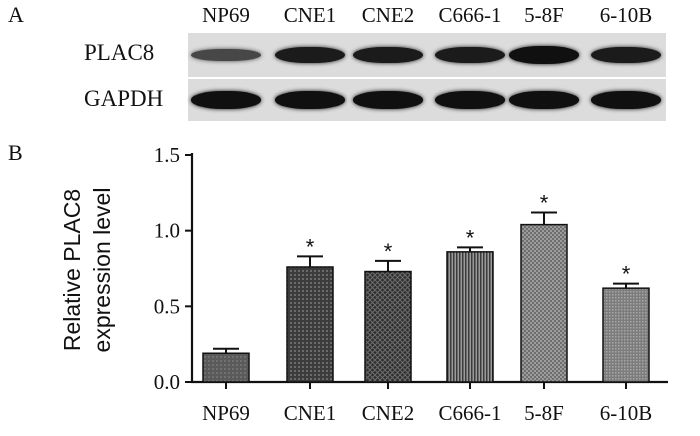 The image size is (700, 436). Describe the element at coordinates (544, 100) in the screenshot. I see `band-gapdh-5-8f` at that location.